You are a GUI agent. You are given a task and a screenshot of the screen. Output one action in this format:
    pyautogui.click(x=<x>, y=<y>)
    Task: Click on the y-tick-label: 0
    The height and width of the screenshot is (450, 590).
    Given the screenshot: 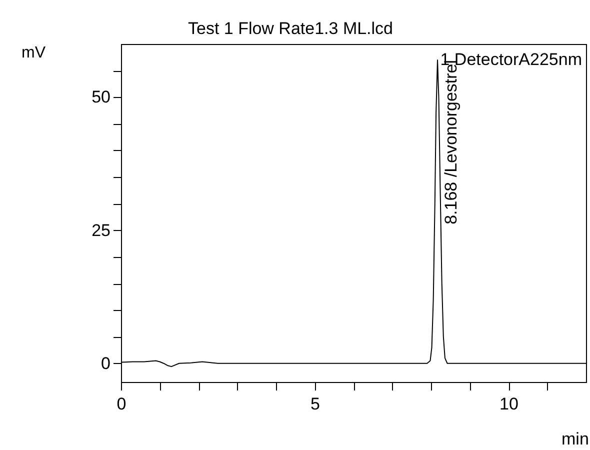 What is the action you would take?
    pyautogui.click(x=105, y=363)
    